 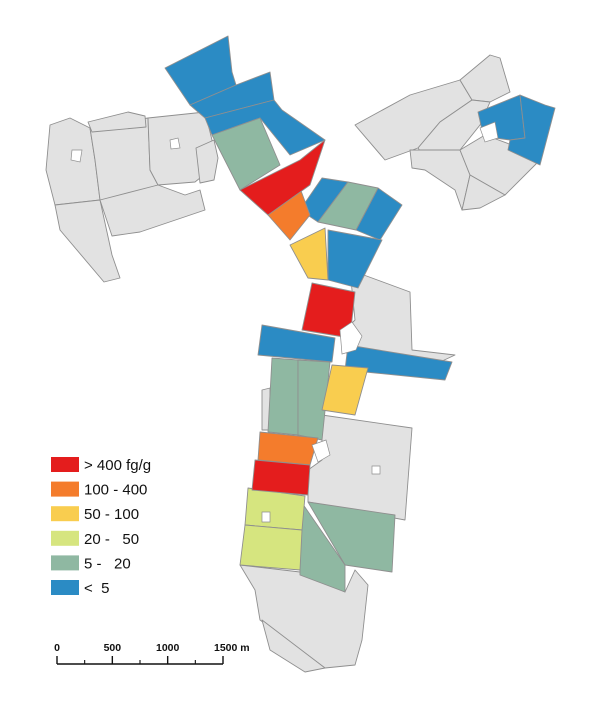 I want to click on legend-label-class-20-50: 20 - 50, so click(x=111, y=539).